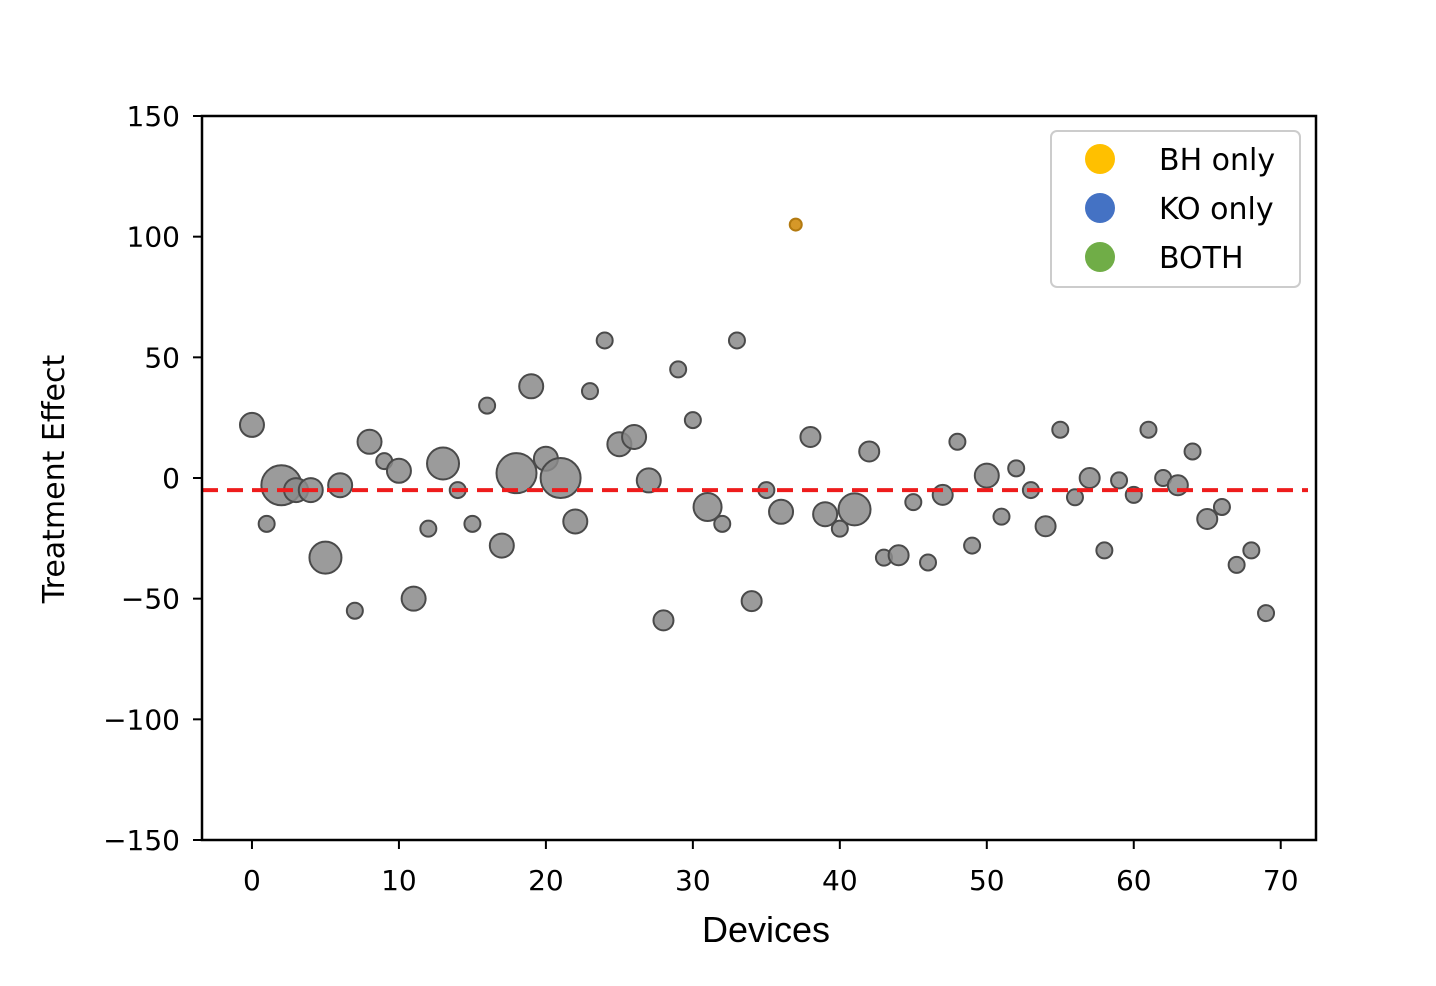  Describe the element at coordinates (1281, 880) in the screenshot. I see `x-tick-label: 70` at that location.